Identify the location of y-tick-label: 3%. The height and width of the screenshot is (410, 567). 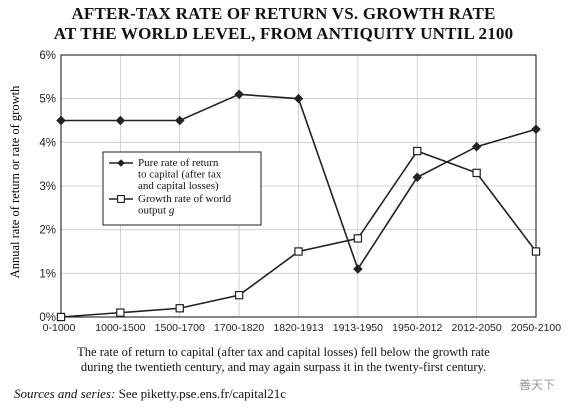
(47, 187).